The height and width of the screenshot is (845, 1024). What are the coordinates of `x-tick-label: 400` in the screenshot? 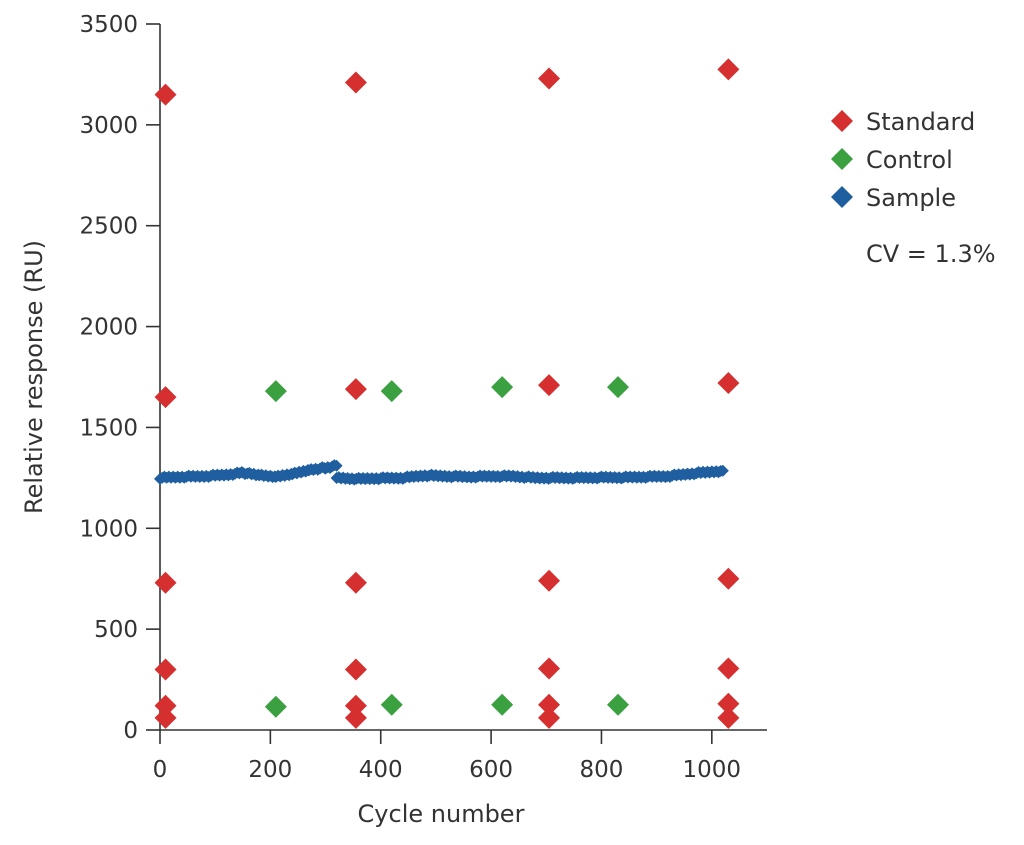 It's located at (381, 770).